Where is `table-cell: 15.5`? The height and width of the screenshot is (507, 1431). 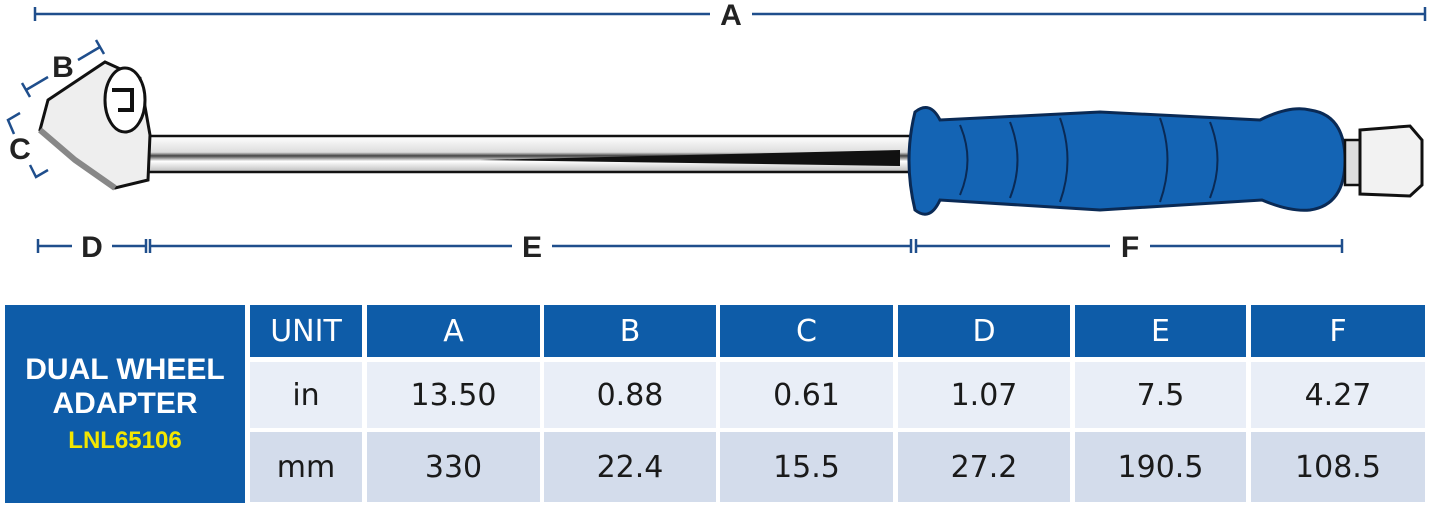 table-cell: 15.5 is located at coordinates (806, 467).